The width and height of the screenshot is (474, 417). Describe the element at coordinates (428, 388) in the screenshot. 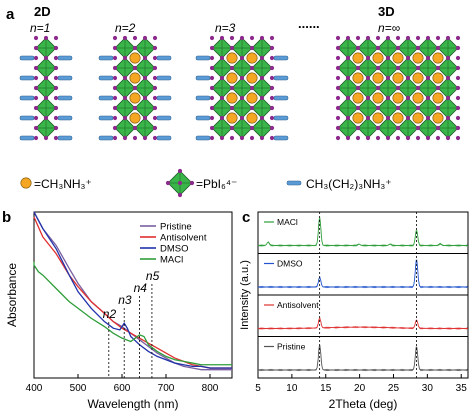

I see `x-tick-label: 30` at that location.